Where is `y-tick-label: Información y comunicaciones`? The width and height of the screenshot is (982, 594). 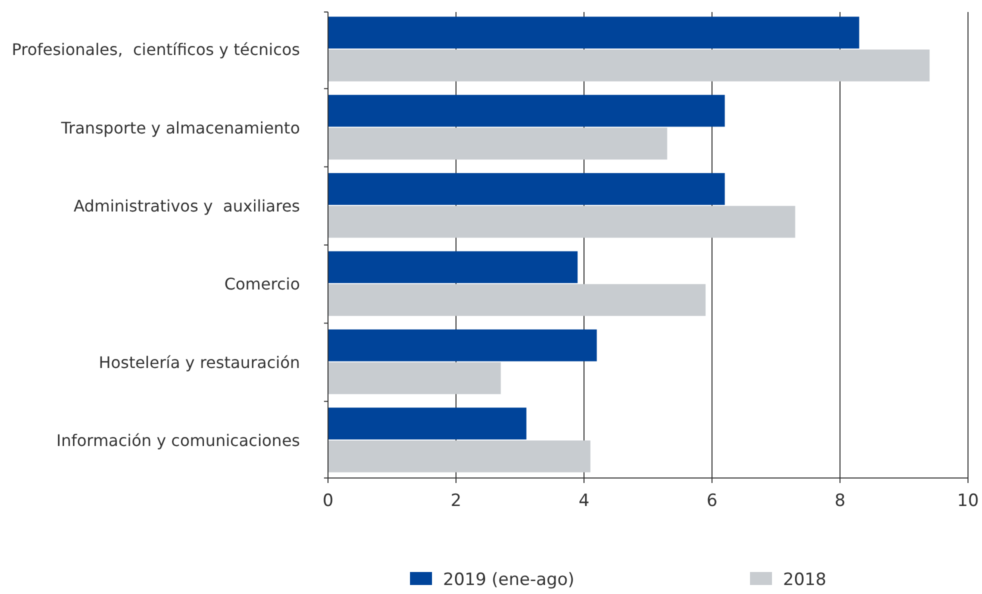
y-tick-label: Información y comunicaciones is located at coordinates (178, 440).